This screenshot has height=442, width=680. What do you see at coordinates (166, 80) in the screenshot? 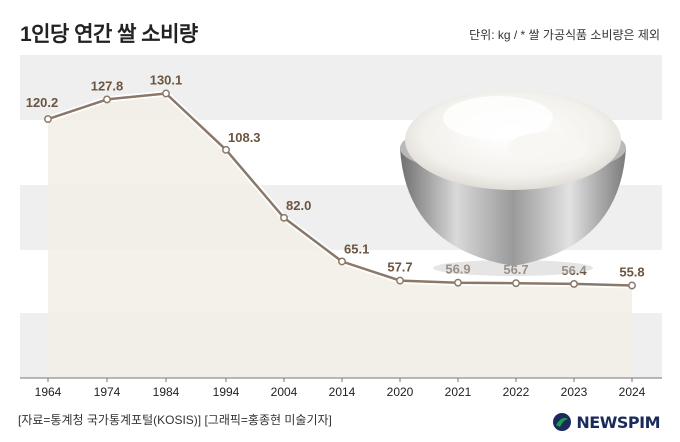
I see `data-label: 130.1` at bounding box center [166, 80].